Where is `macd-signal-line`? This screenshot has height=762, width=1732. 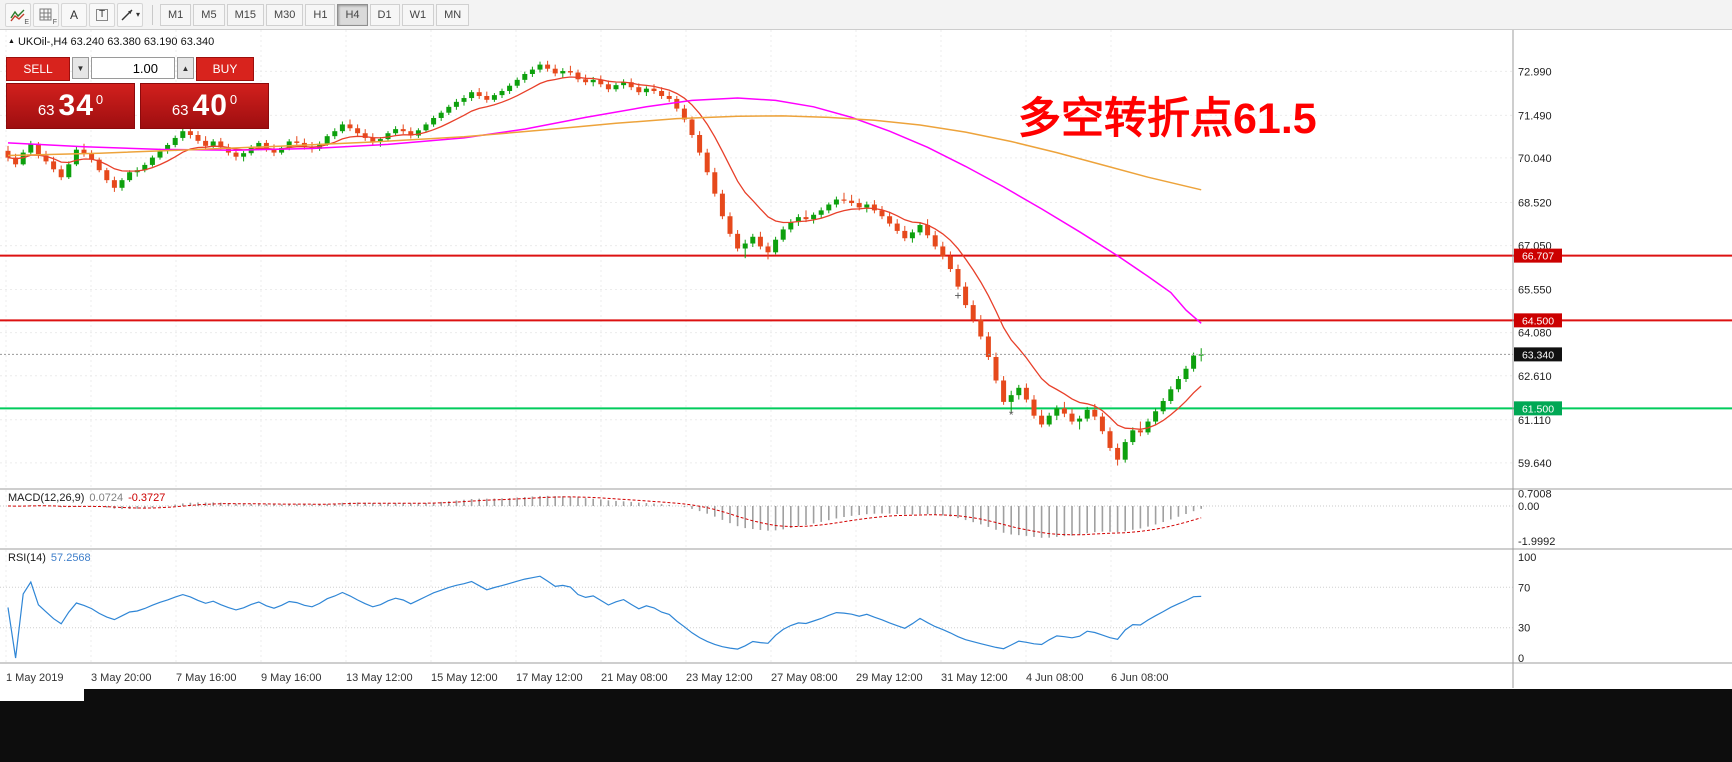 macd-signal-line is located at coordinates (604, 516).